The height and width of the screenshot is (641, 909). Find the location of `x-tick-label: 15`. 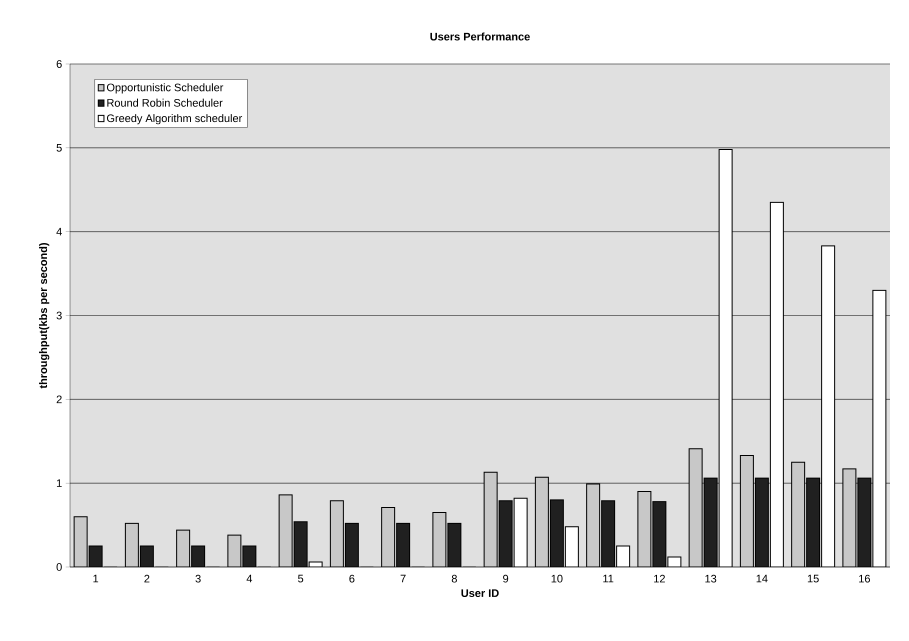

x-tick-label: 15 is located at coordinates (813, 578).